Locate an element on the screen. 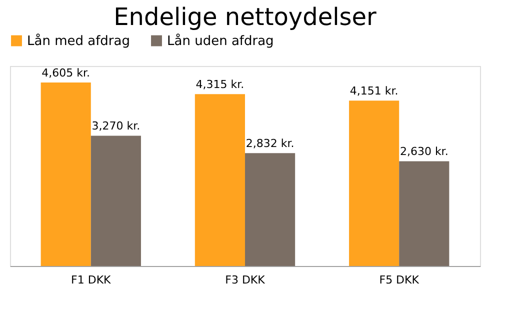  x-tick-label: F3 DKK is located at coordinates (245, 280).